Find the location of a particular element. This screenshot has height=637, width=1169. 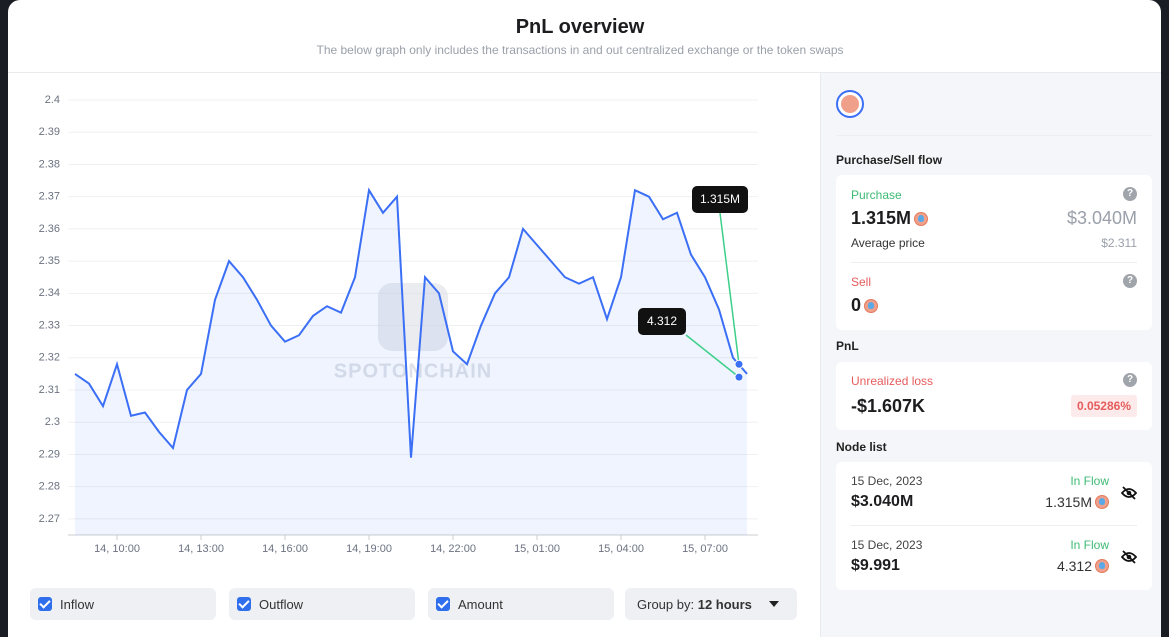

y-tick-label: 2.27 is located at coordinates (49, 519).